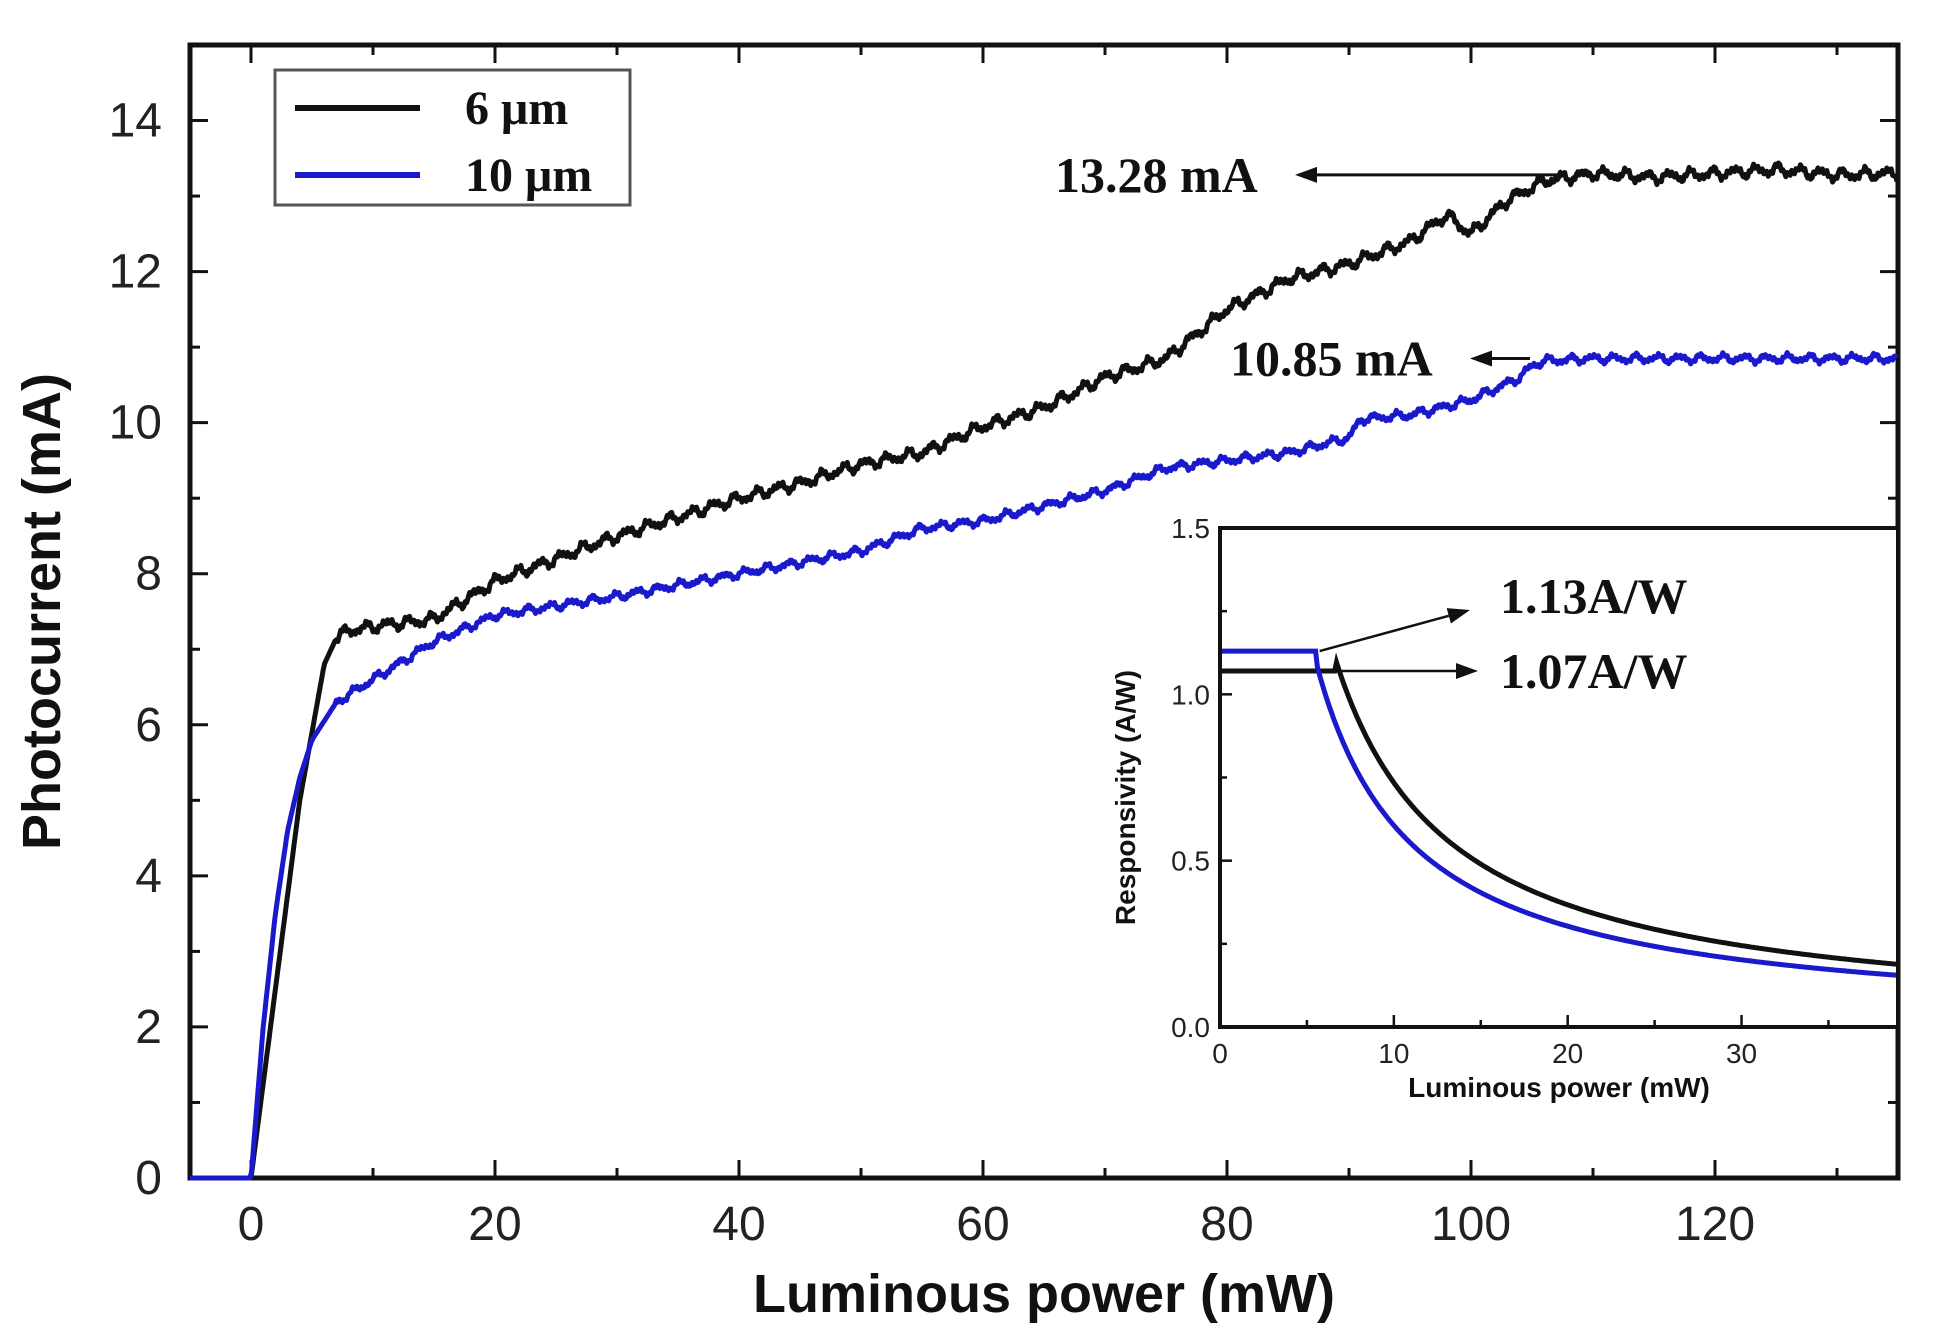 Image resolution: width=1935 pixels, height=1335 pixels. What do you see at coordinates (1201, 778) in the screenshot?
I see `inset-y-ticks: 0.0 0.5 1.0 1.5` at bounding box center [1201, 778].